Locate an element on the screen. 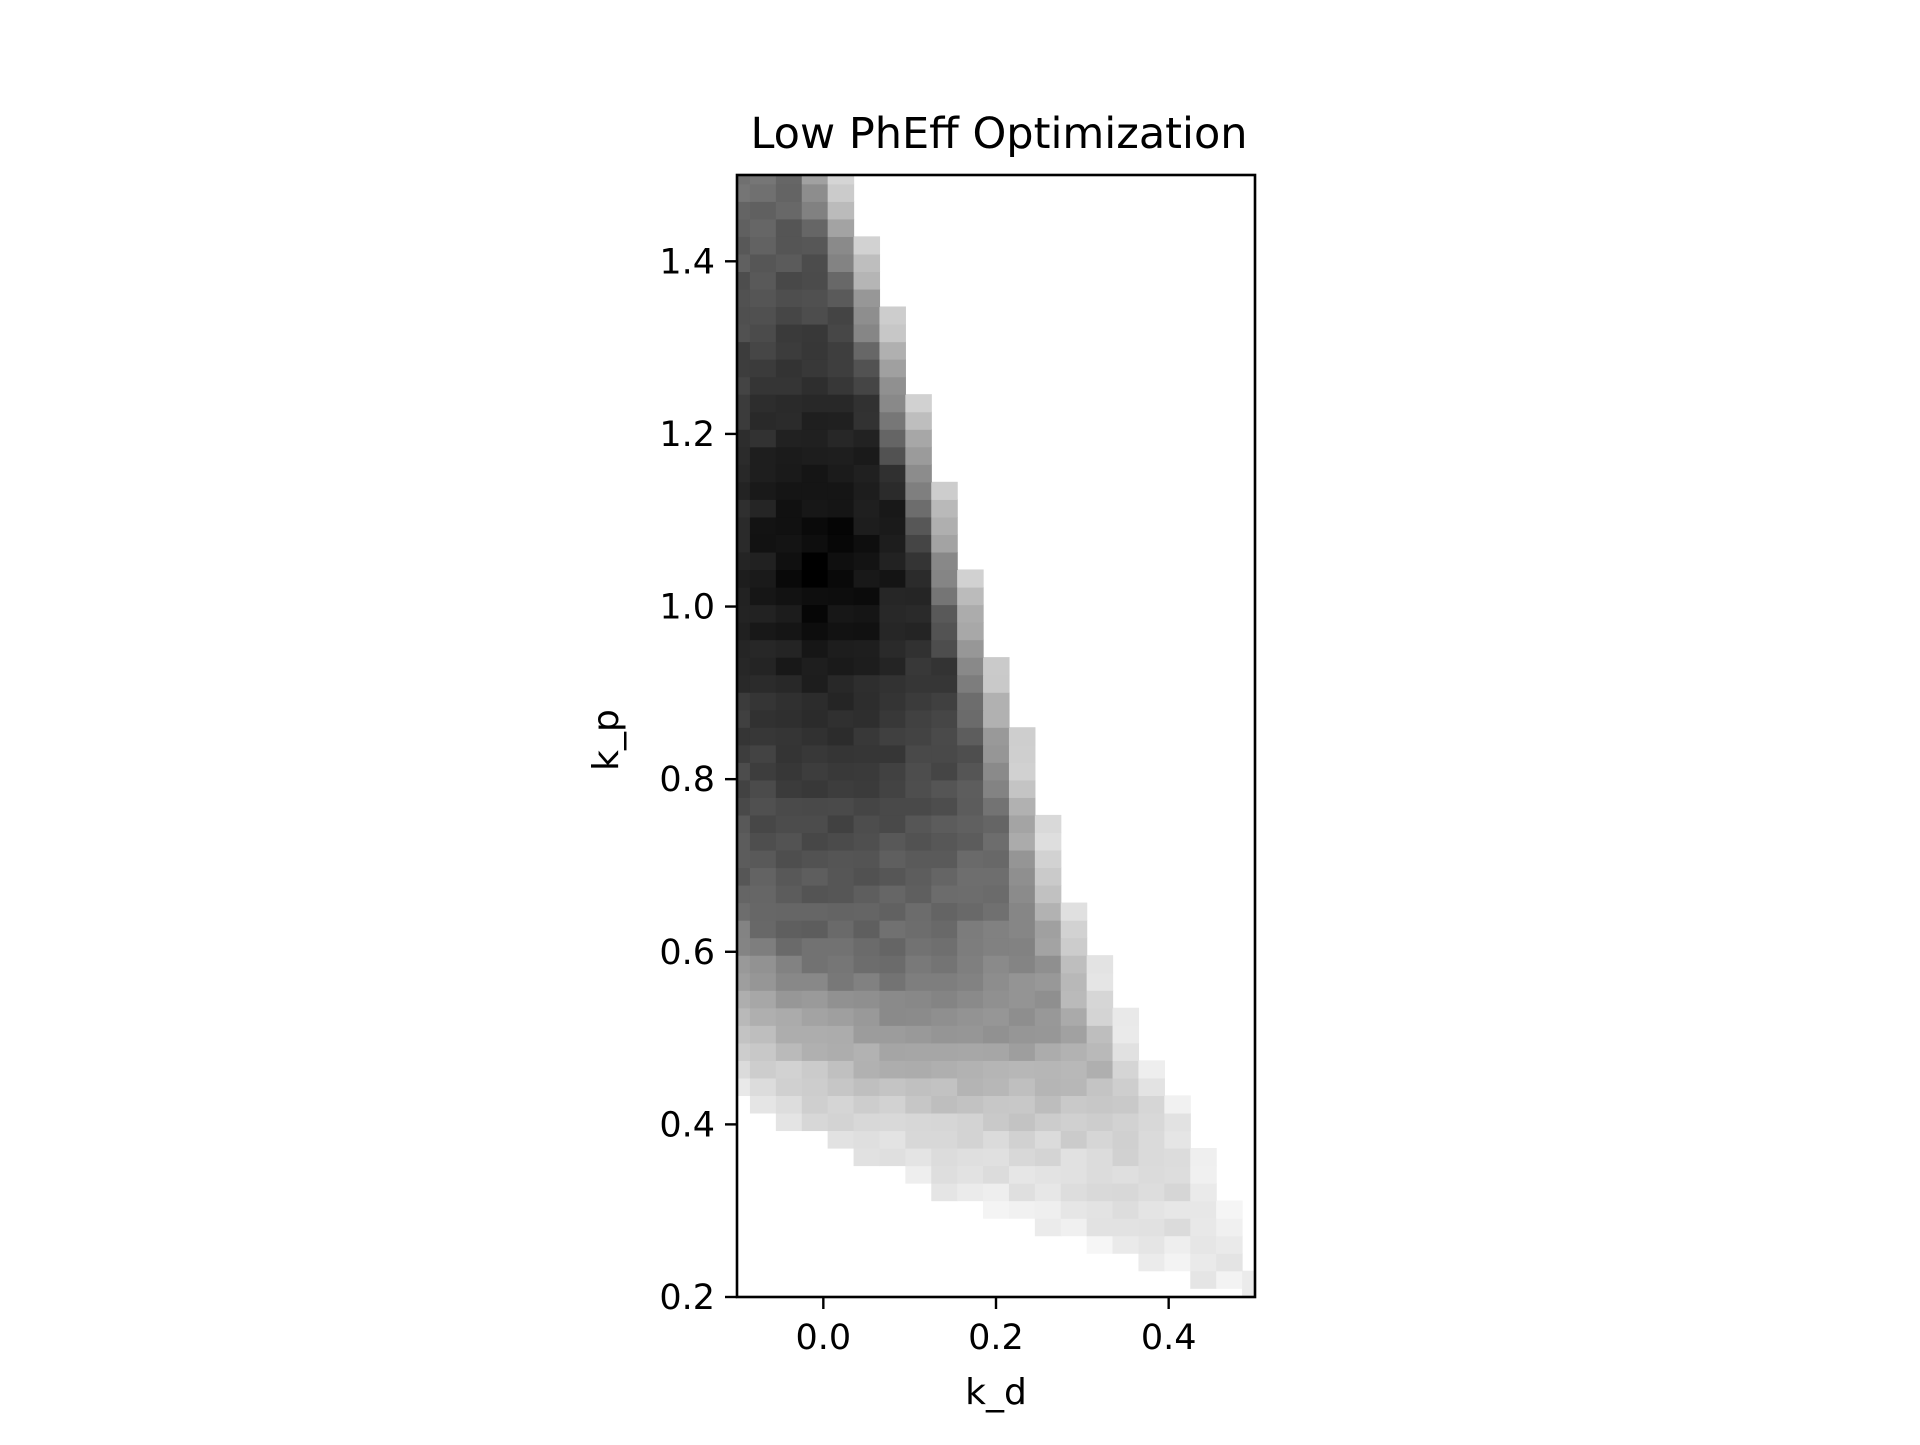 The width and height of the screenshot is (1920, 1445). x-tick-label: 0.4 is located at coordinates (1169, 1338).